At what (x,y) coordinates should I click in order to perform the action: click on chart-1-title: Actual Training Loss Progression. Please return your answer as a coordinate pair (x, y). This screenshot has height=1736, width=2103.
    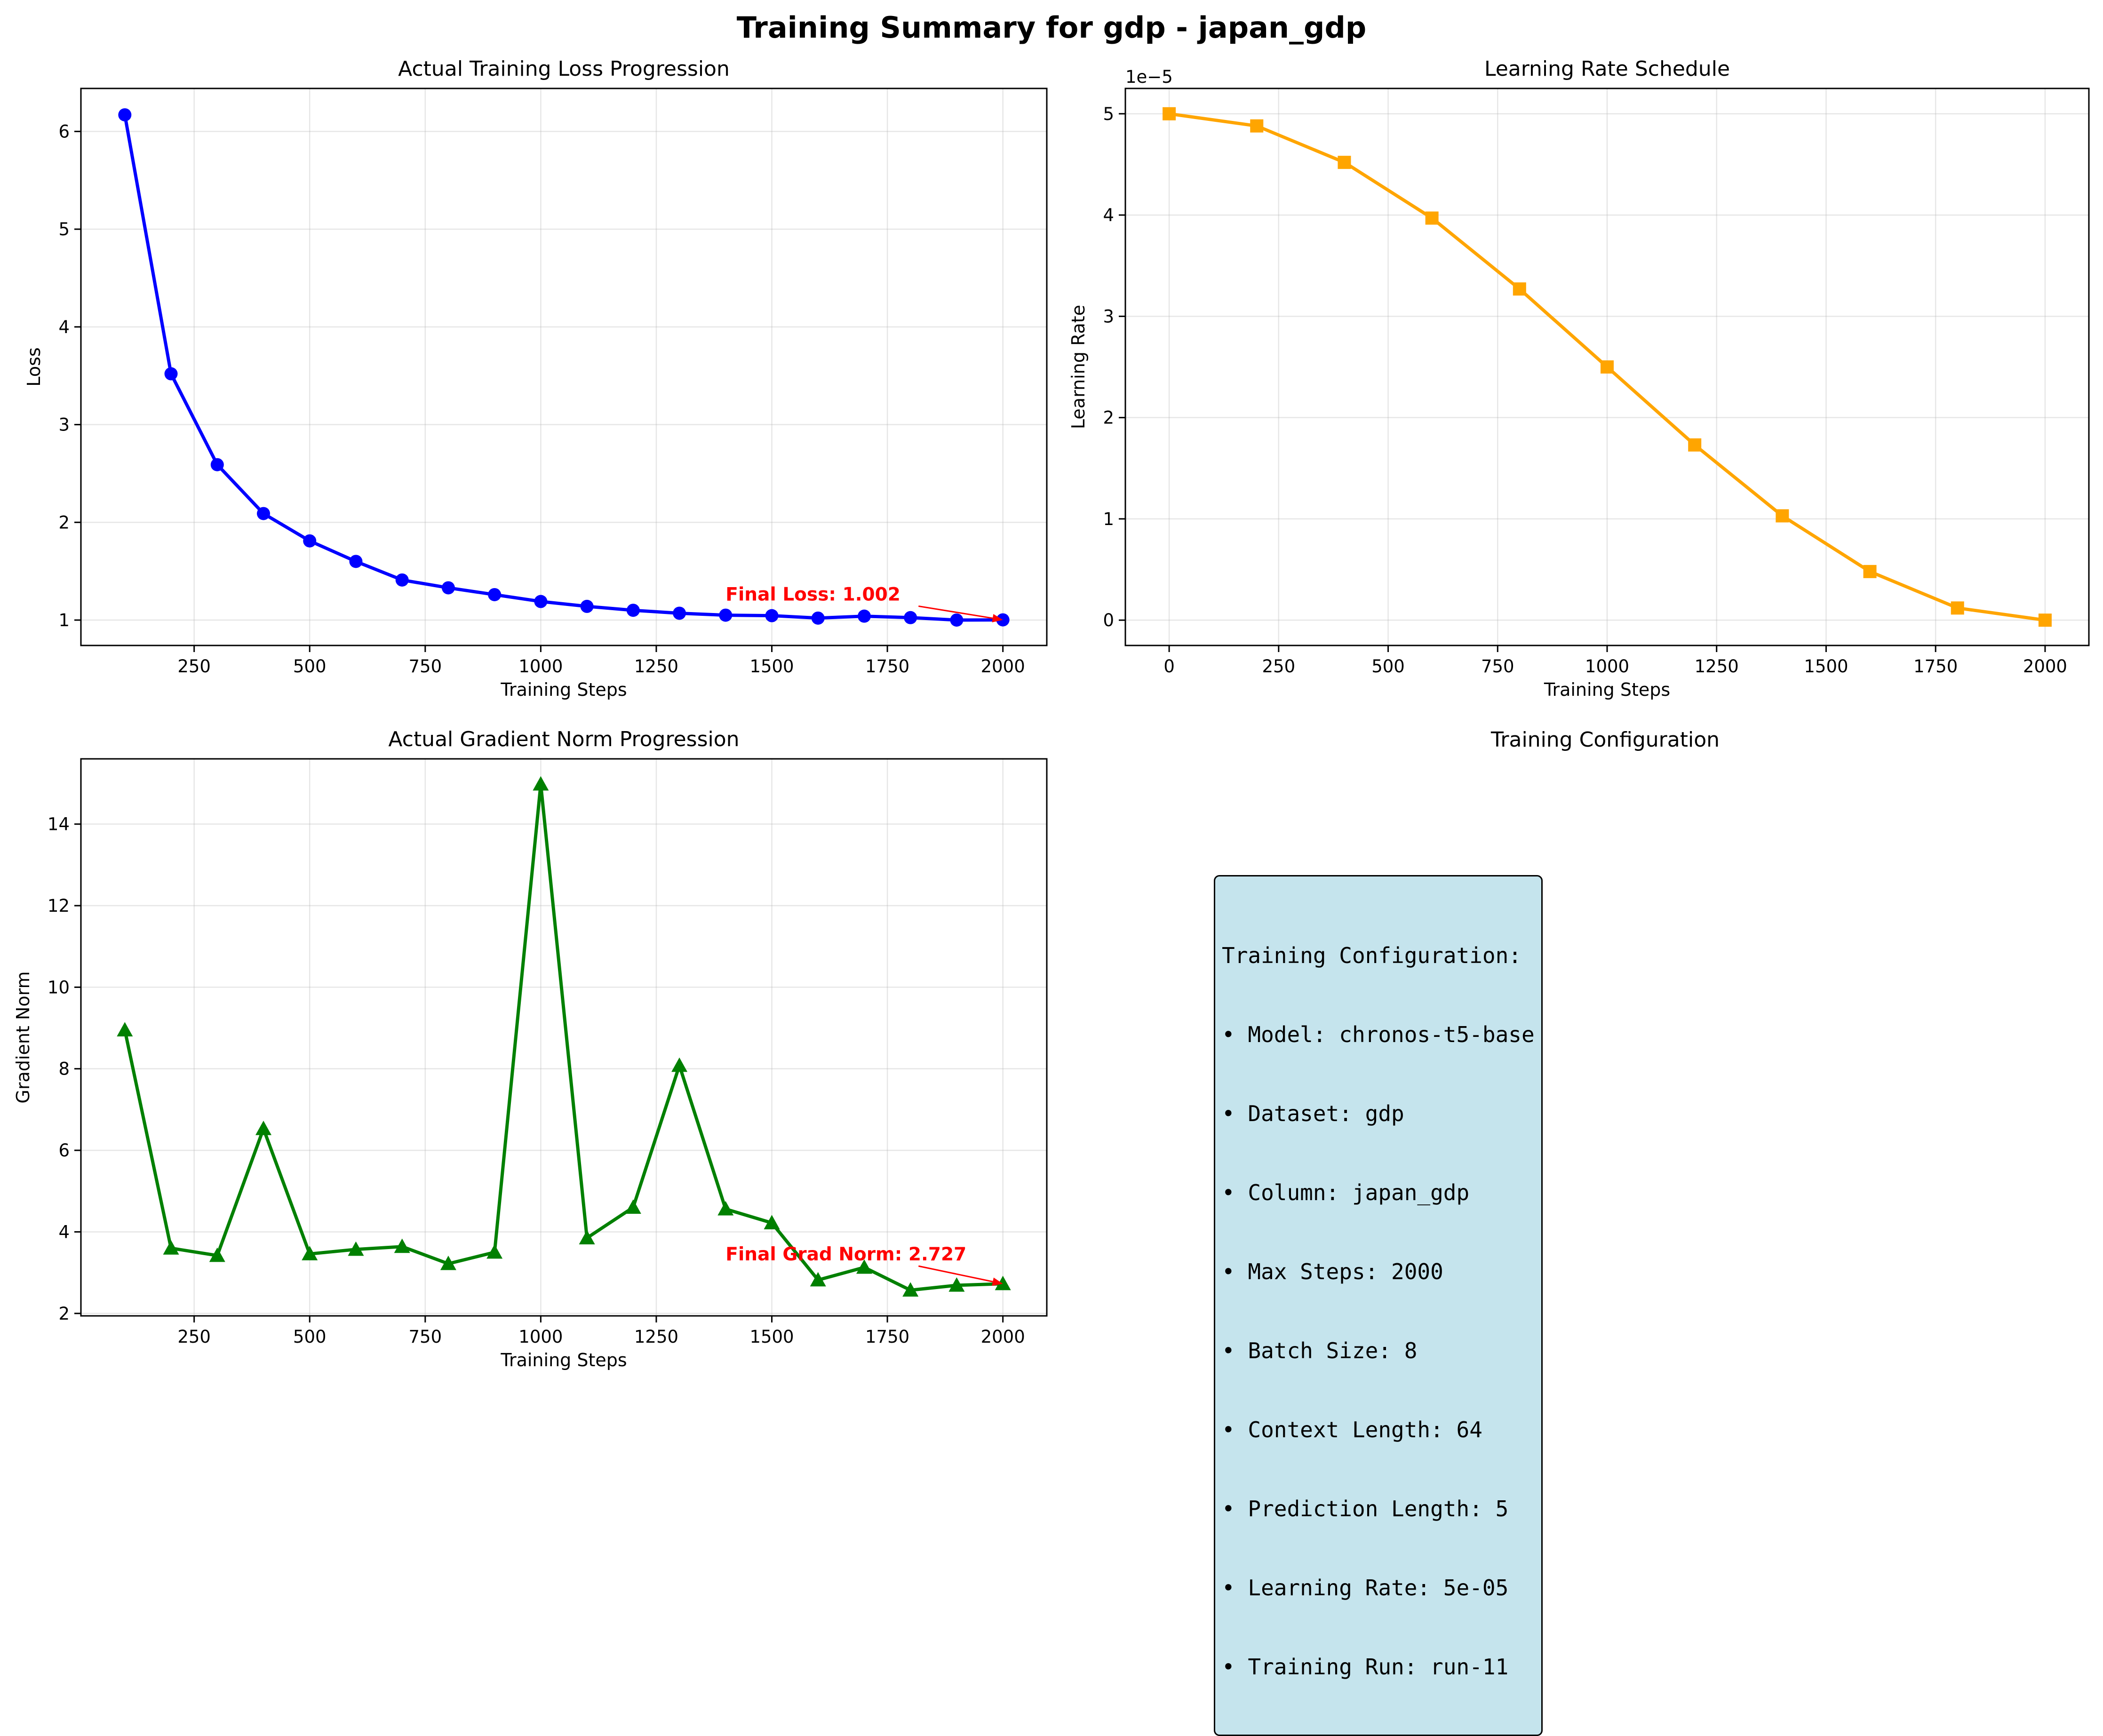
    Looking at the image, I should click on (564, 69).